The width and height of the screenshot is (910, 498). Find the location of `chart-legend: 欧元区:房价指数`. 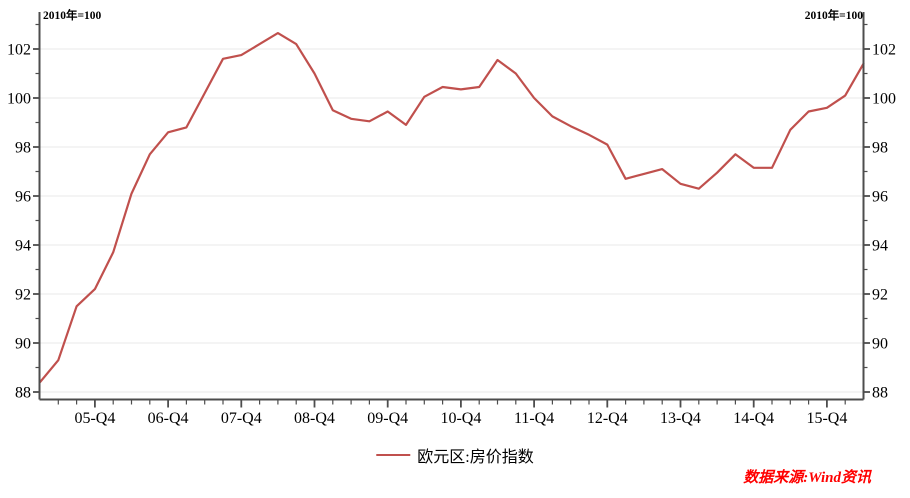

chart-legend: 欧元区:房价指数 is located at coordinates (455, 455).